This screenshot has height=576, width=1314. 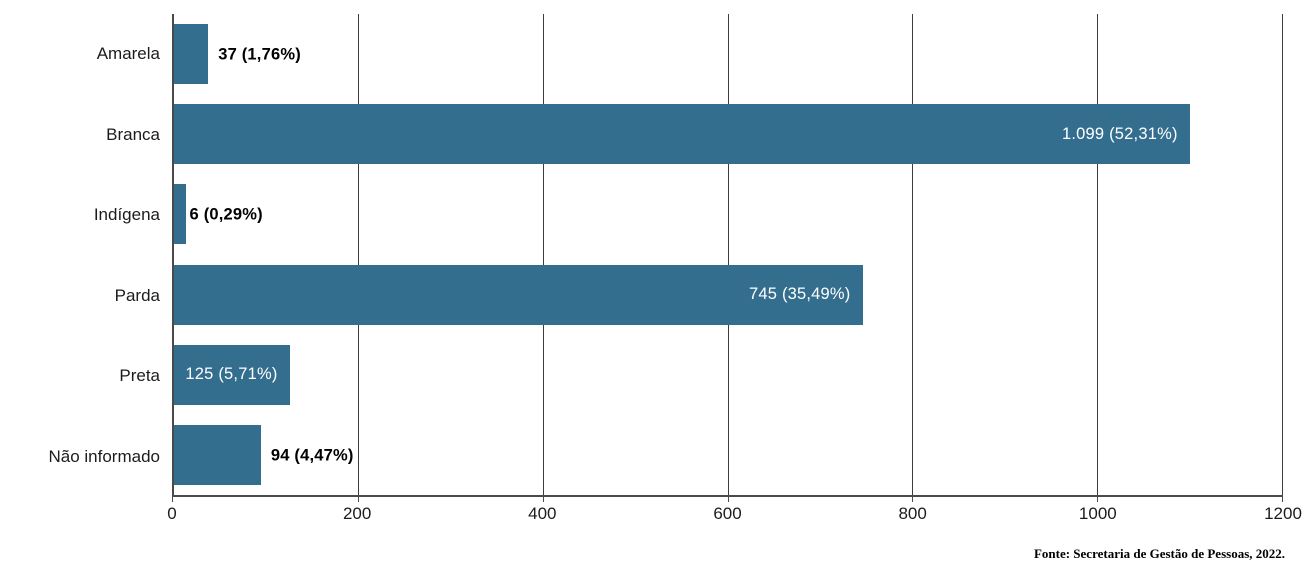 What do you see at coordinates (1120, 133) in the screenshot?
I see `bar-value-label-1: 1.099 (52,31%)` at bounding box center [1120, 133].